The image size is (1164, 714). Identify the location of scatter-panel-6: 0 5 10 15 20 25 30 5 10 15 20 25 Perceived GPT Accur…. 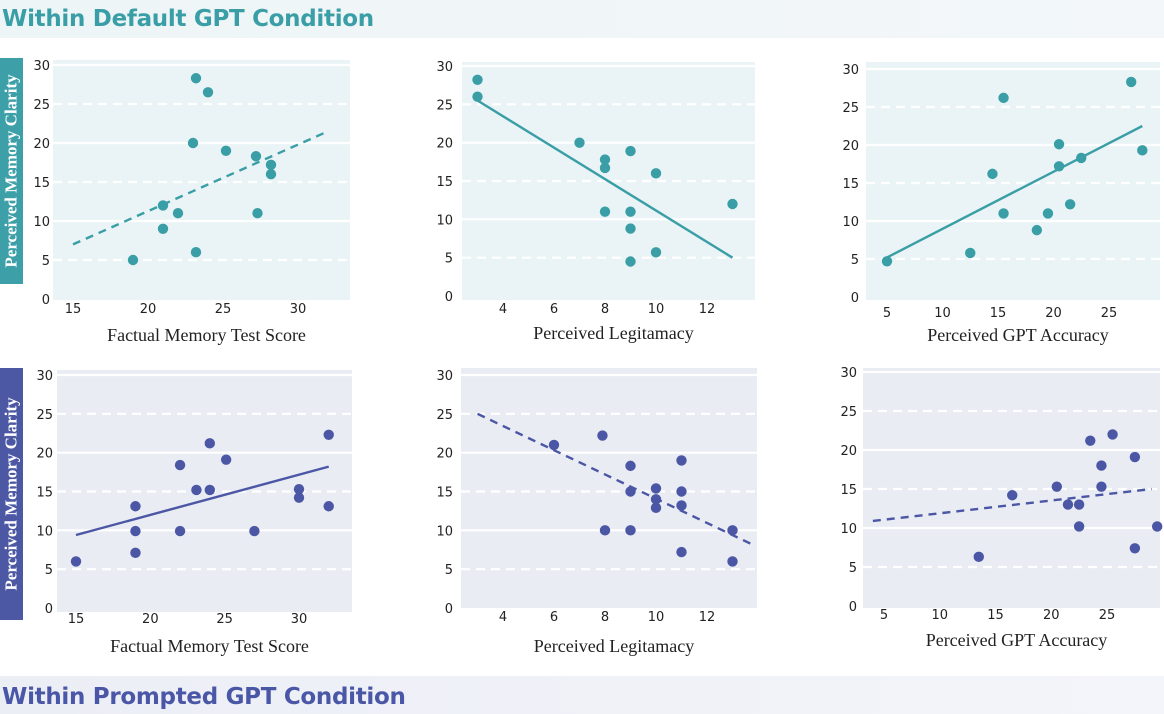
(1001, 508).